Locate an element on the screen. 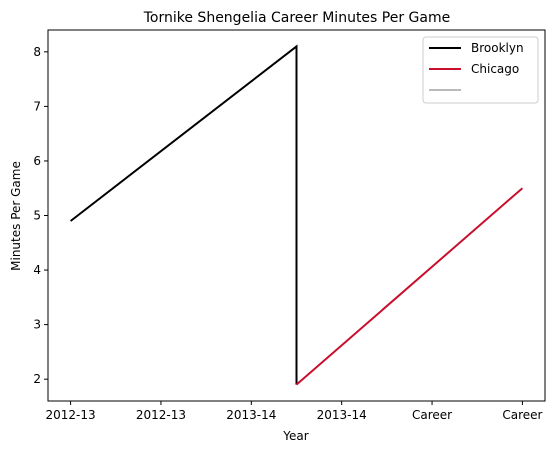  y-tick-label: 2 is located at coordinates (37, 379).